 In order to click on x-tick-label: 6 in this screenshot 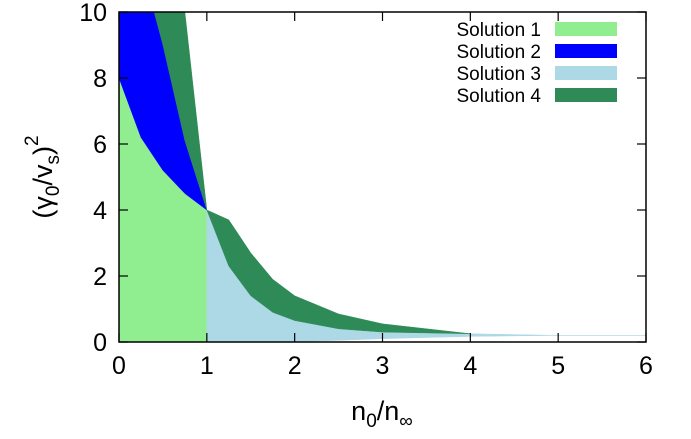, I will do `click(646, 366)`.